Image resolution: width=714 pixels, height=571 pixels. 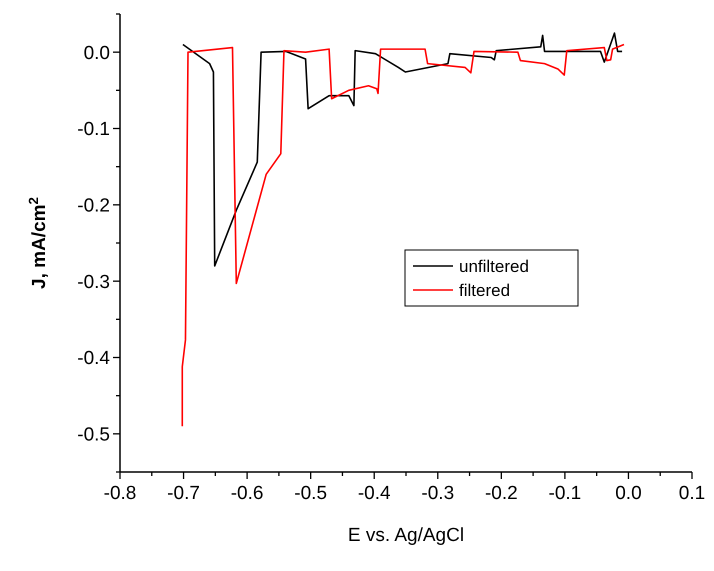 What do you see at coordinates (97, 53) in the screenshot?
I see `y-tick-label: 0.0` at bounding box center [97, 53].